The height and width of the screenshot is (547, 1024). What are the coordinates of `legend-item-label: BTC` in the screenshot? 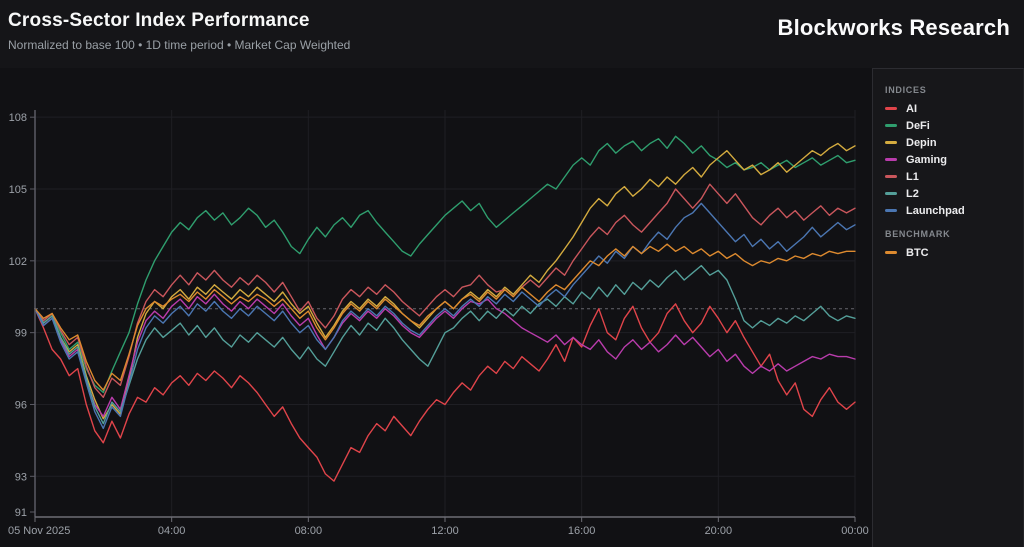 It's located at (917, 252).